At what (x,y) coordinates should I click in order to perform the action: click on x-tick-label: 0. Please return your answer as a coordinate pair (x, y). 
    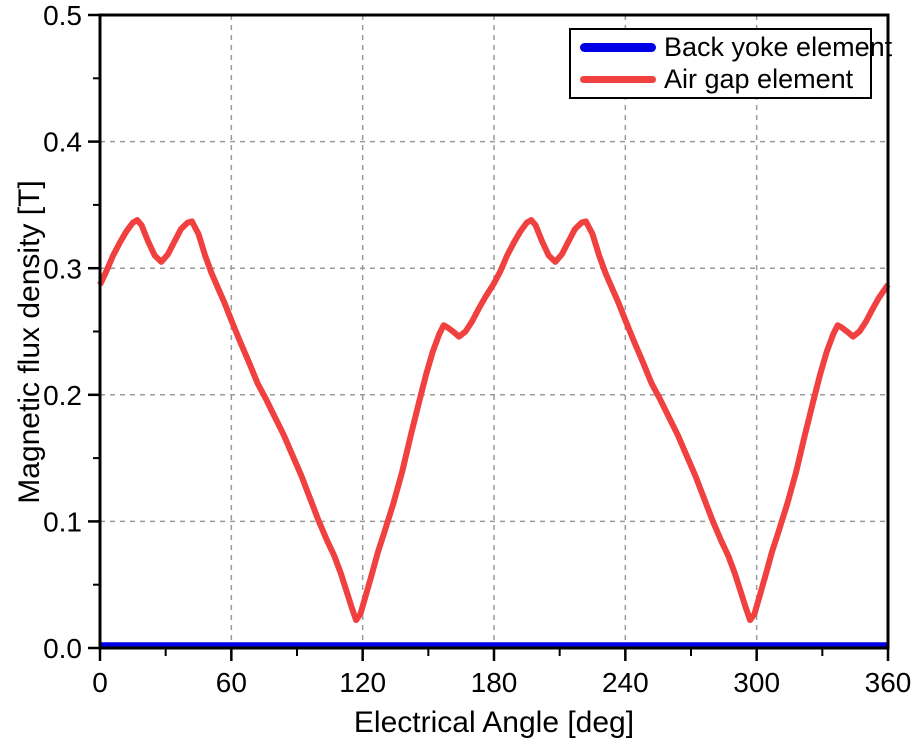
    Looking at the image, I should click on (100, 682).